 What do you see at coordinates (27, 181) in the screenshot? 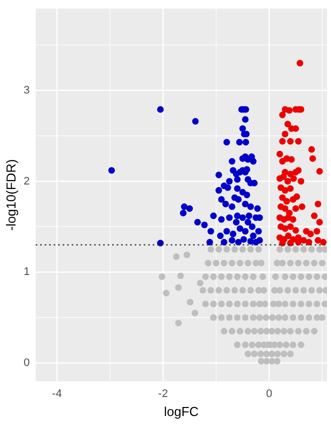
I see `y-tick-label: 2` at bounding box center [27, 181].